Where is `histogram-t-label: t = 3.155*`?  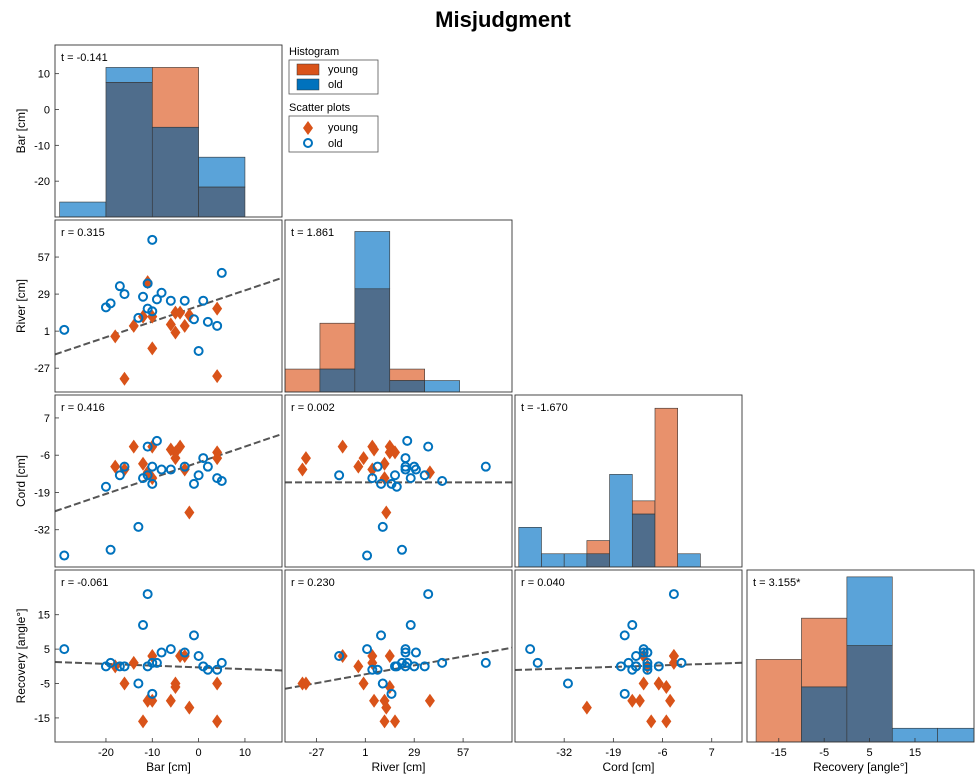
histogram-t-label: t = 3.155* is located at coordinates (777, 583).